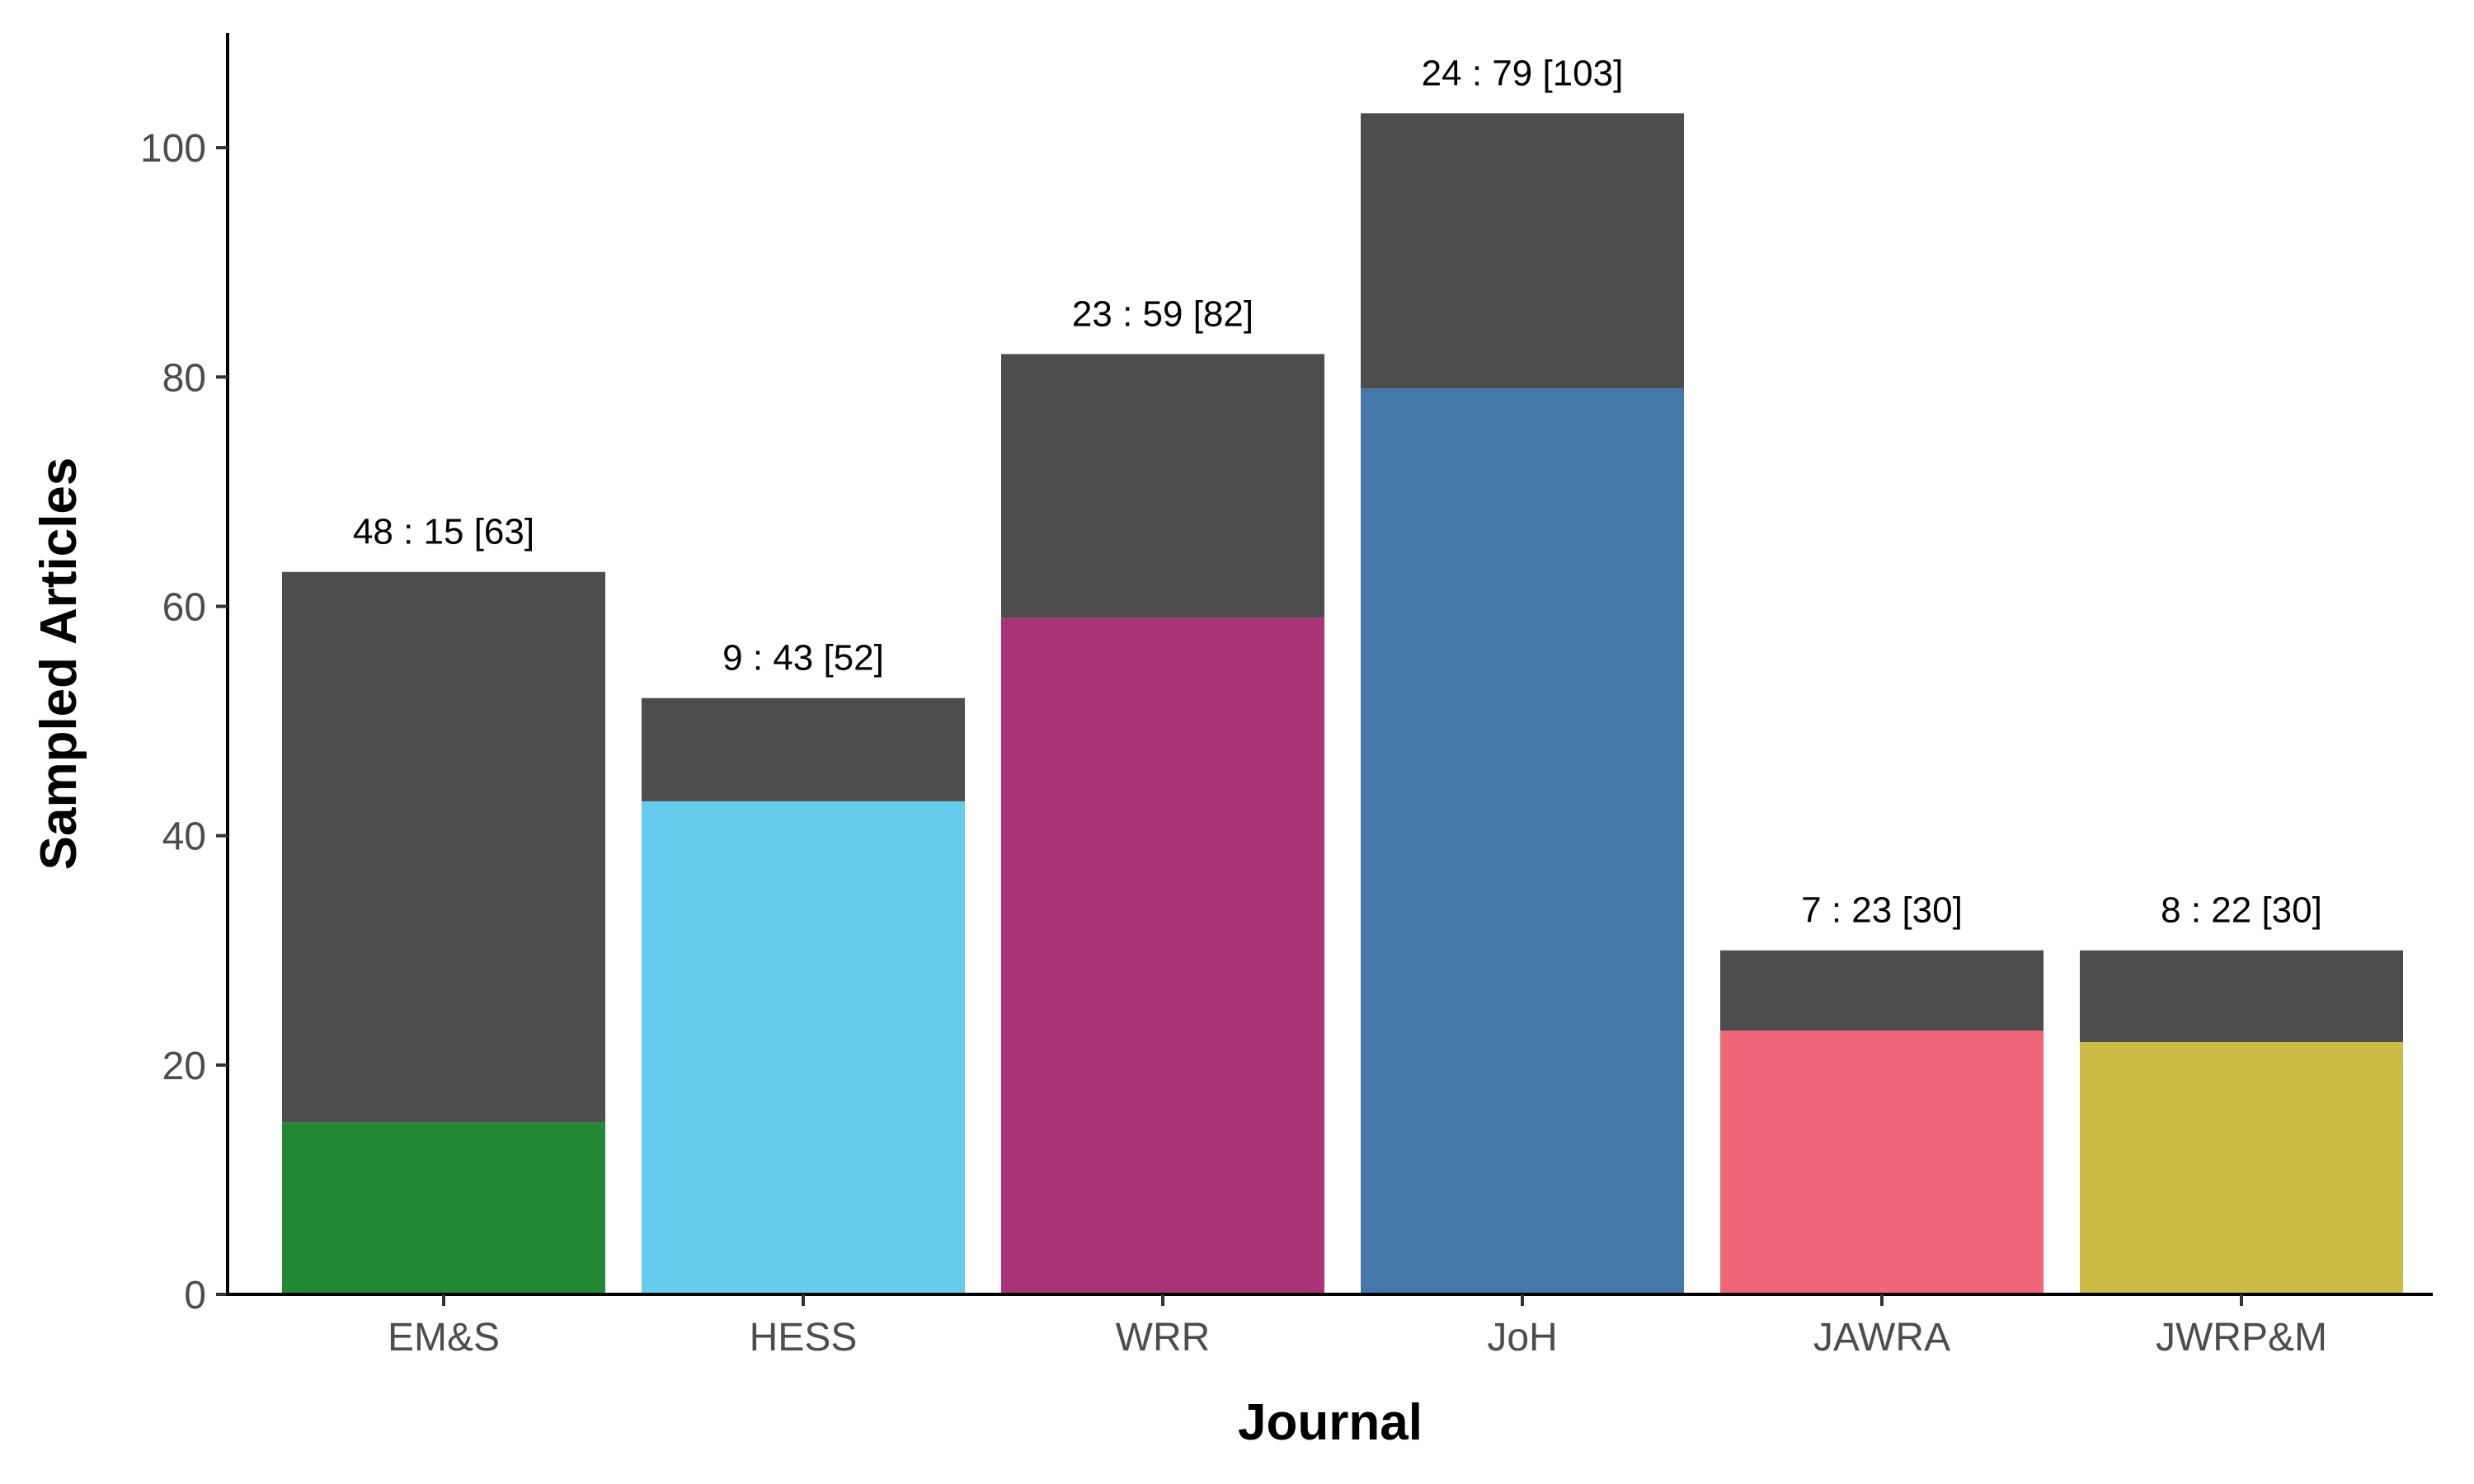  I want to click on x-axis: EM&S HESS WRR JoH JAWRA JWRP&M, so click(1329, 1326).